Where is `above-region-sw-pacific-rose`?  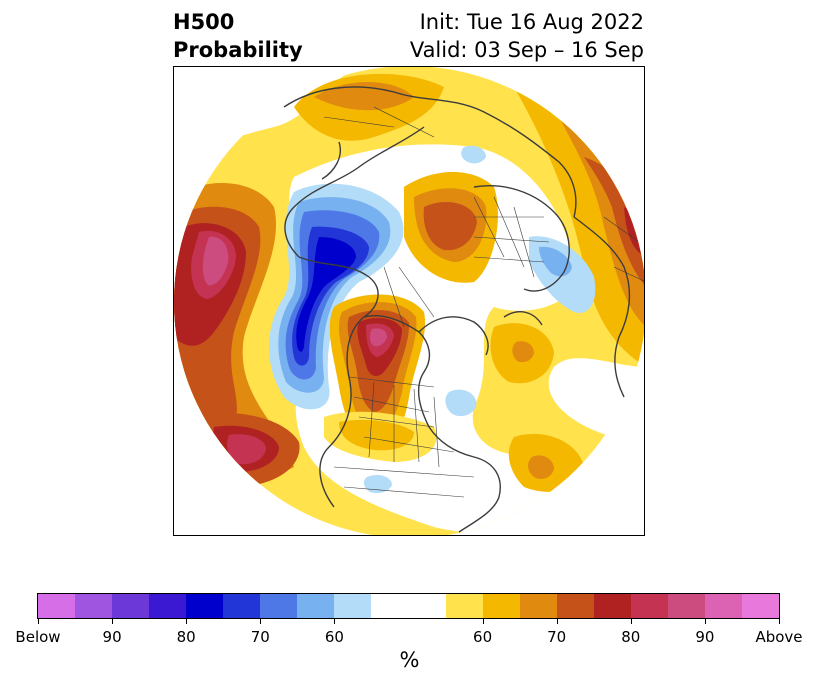
above-region-sw-pacific-rose is located at coordinates (246, 449).